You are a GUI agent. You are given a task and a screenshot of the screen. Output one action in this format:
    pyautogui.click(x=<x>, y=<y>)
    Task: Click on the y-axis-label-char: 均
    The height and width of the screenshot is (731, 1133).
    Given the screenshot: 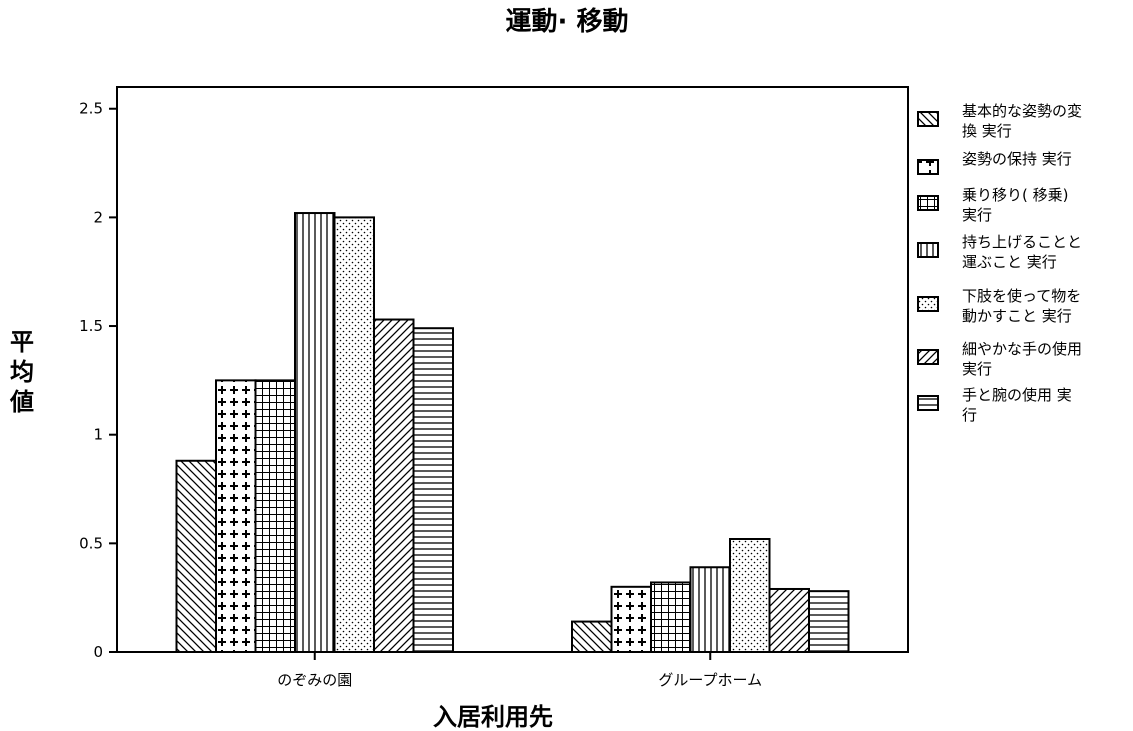 What is the action you would take?
    pyautogui.click(x=22, y=372)
    